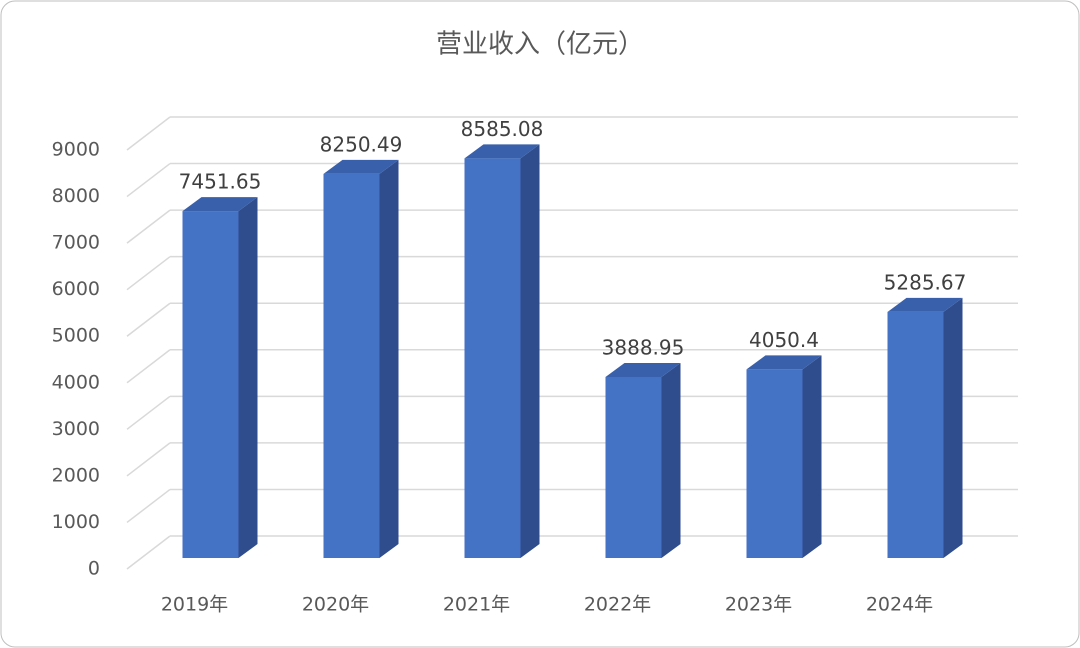  What do you see at coordinates (335, 605) in the screenshot?
I see `x-tick-label: 2020年` at bounding box center [335, 605].